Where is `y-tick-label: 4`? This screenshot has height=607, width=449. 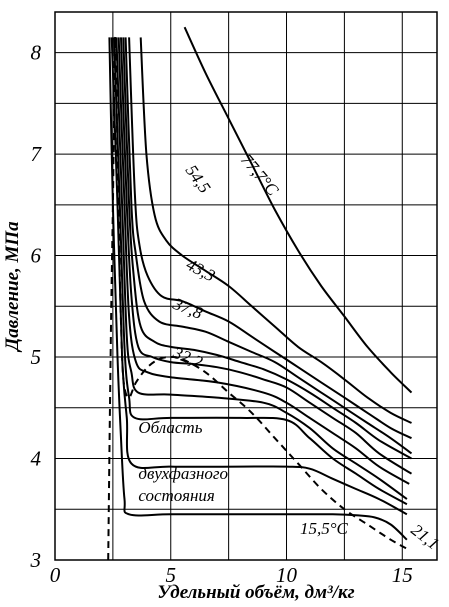 y-tick-label: 4 is located at coordinates (36, 459).